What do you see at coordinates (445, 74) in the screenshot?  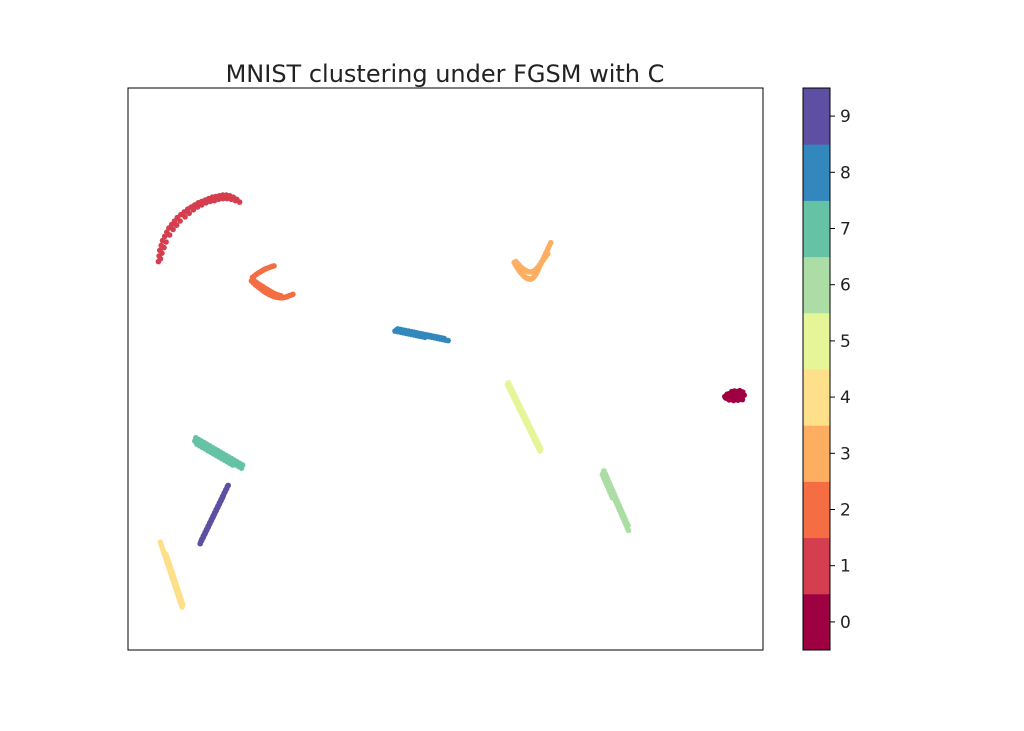 I see `chart-title: MNIST clustering under FGSM with C` at bounding box center [445, 74].